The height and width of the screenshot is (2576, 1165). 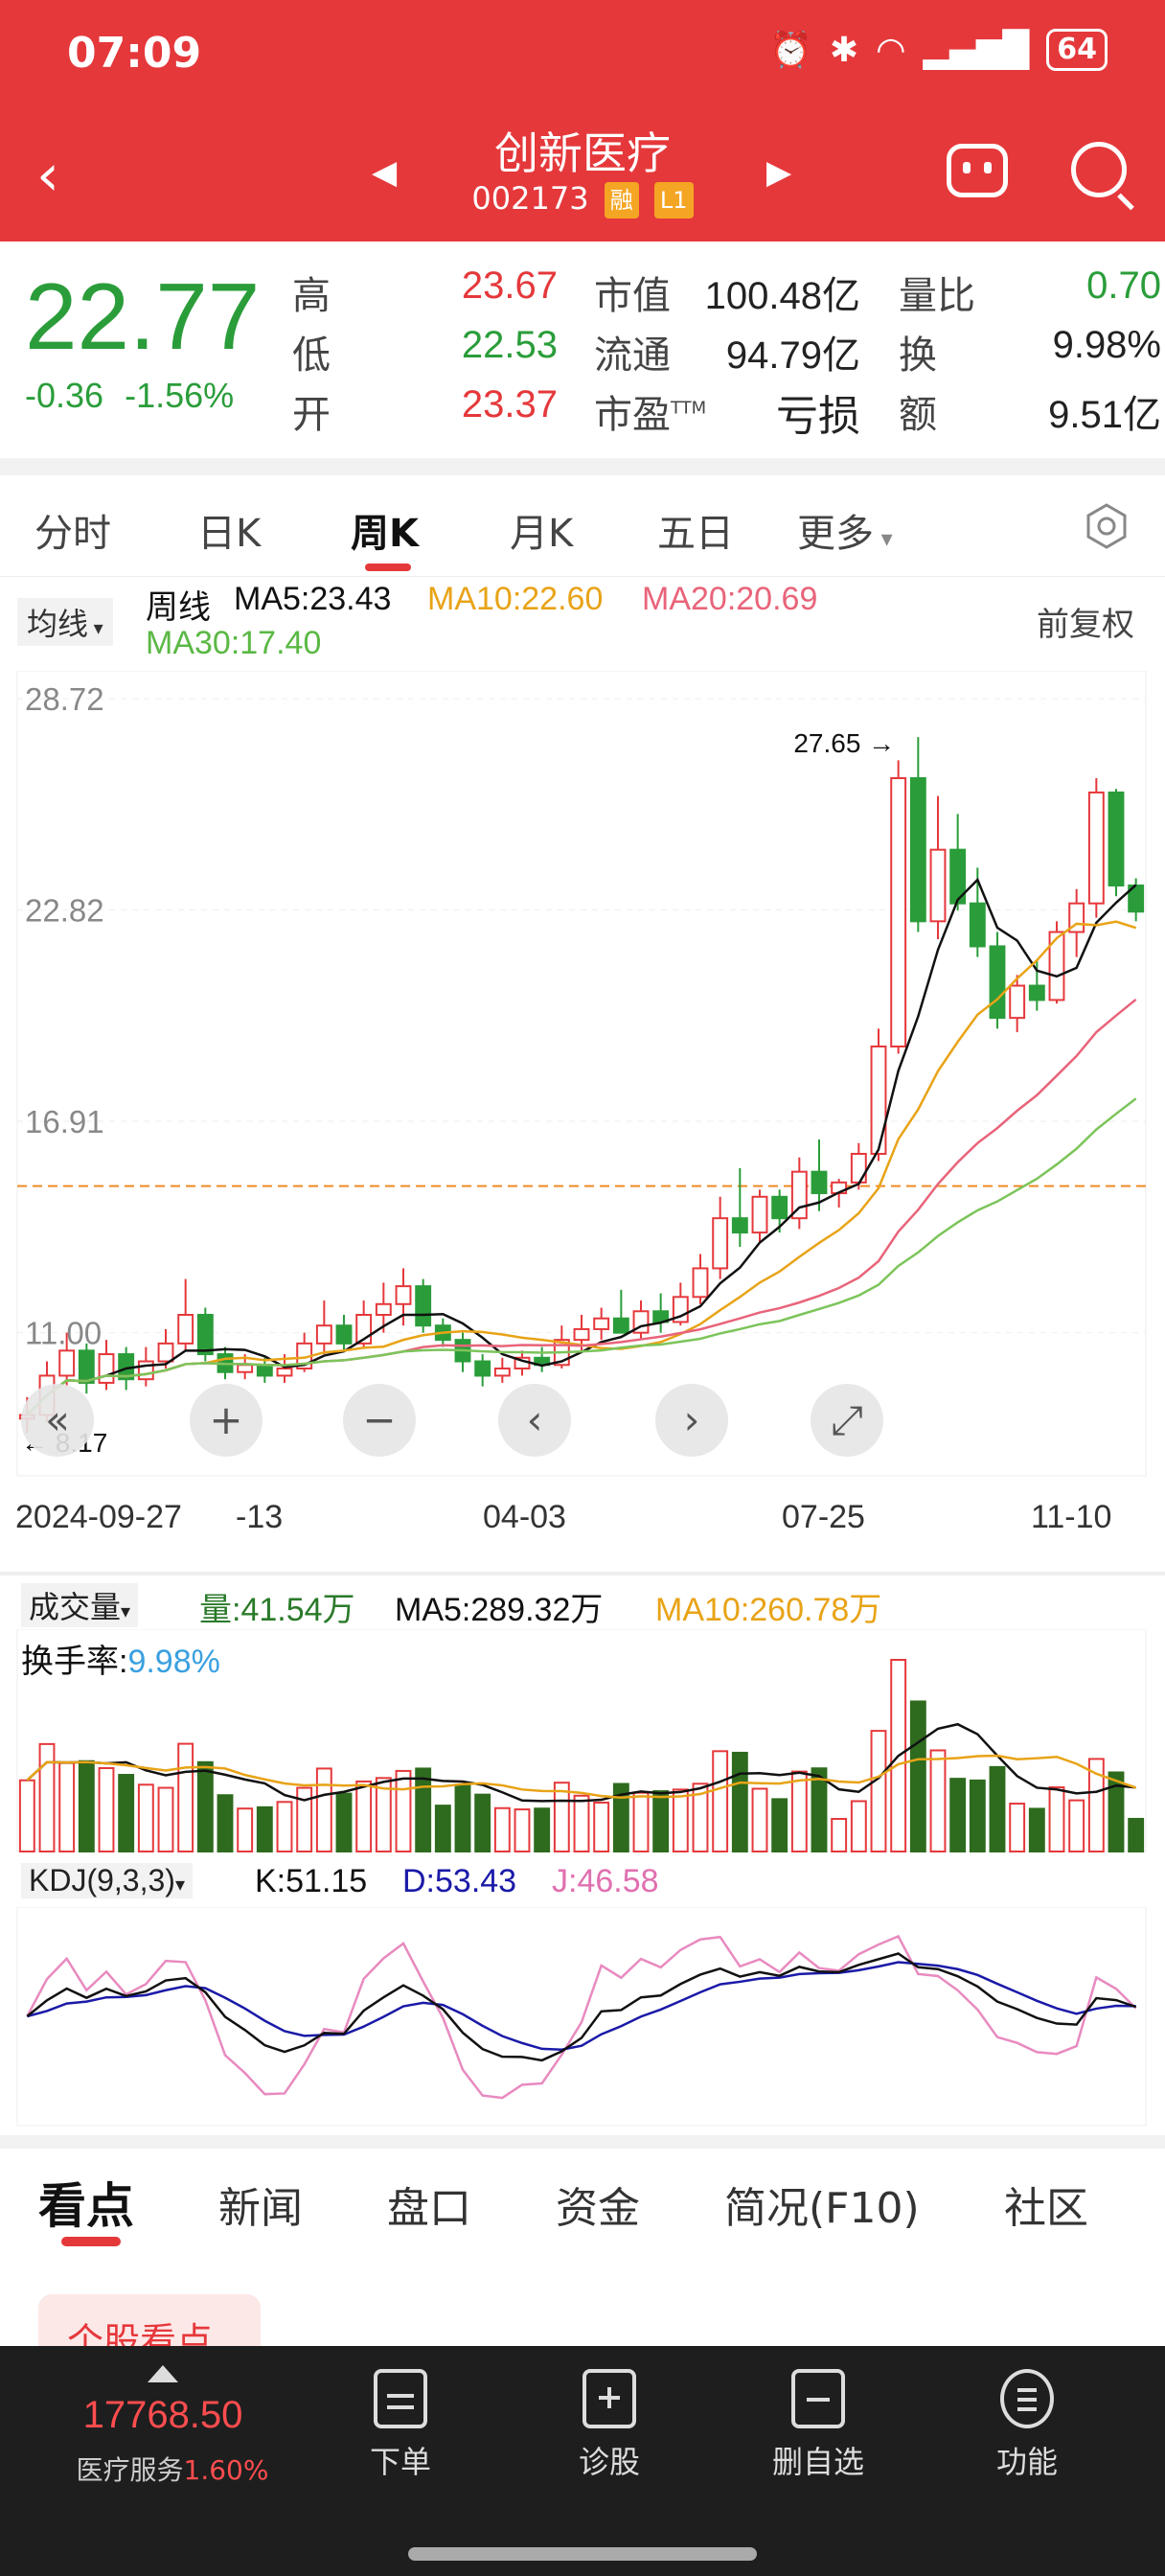 I want to click on volume-ma5: MA5:289.32万, so click(x=500, y=1610).